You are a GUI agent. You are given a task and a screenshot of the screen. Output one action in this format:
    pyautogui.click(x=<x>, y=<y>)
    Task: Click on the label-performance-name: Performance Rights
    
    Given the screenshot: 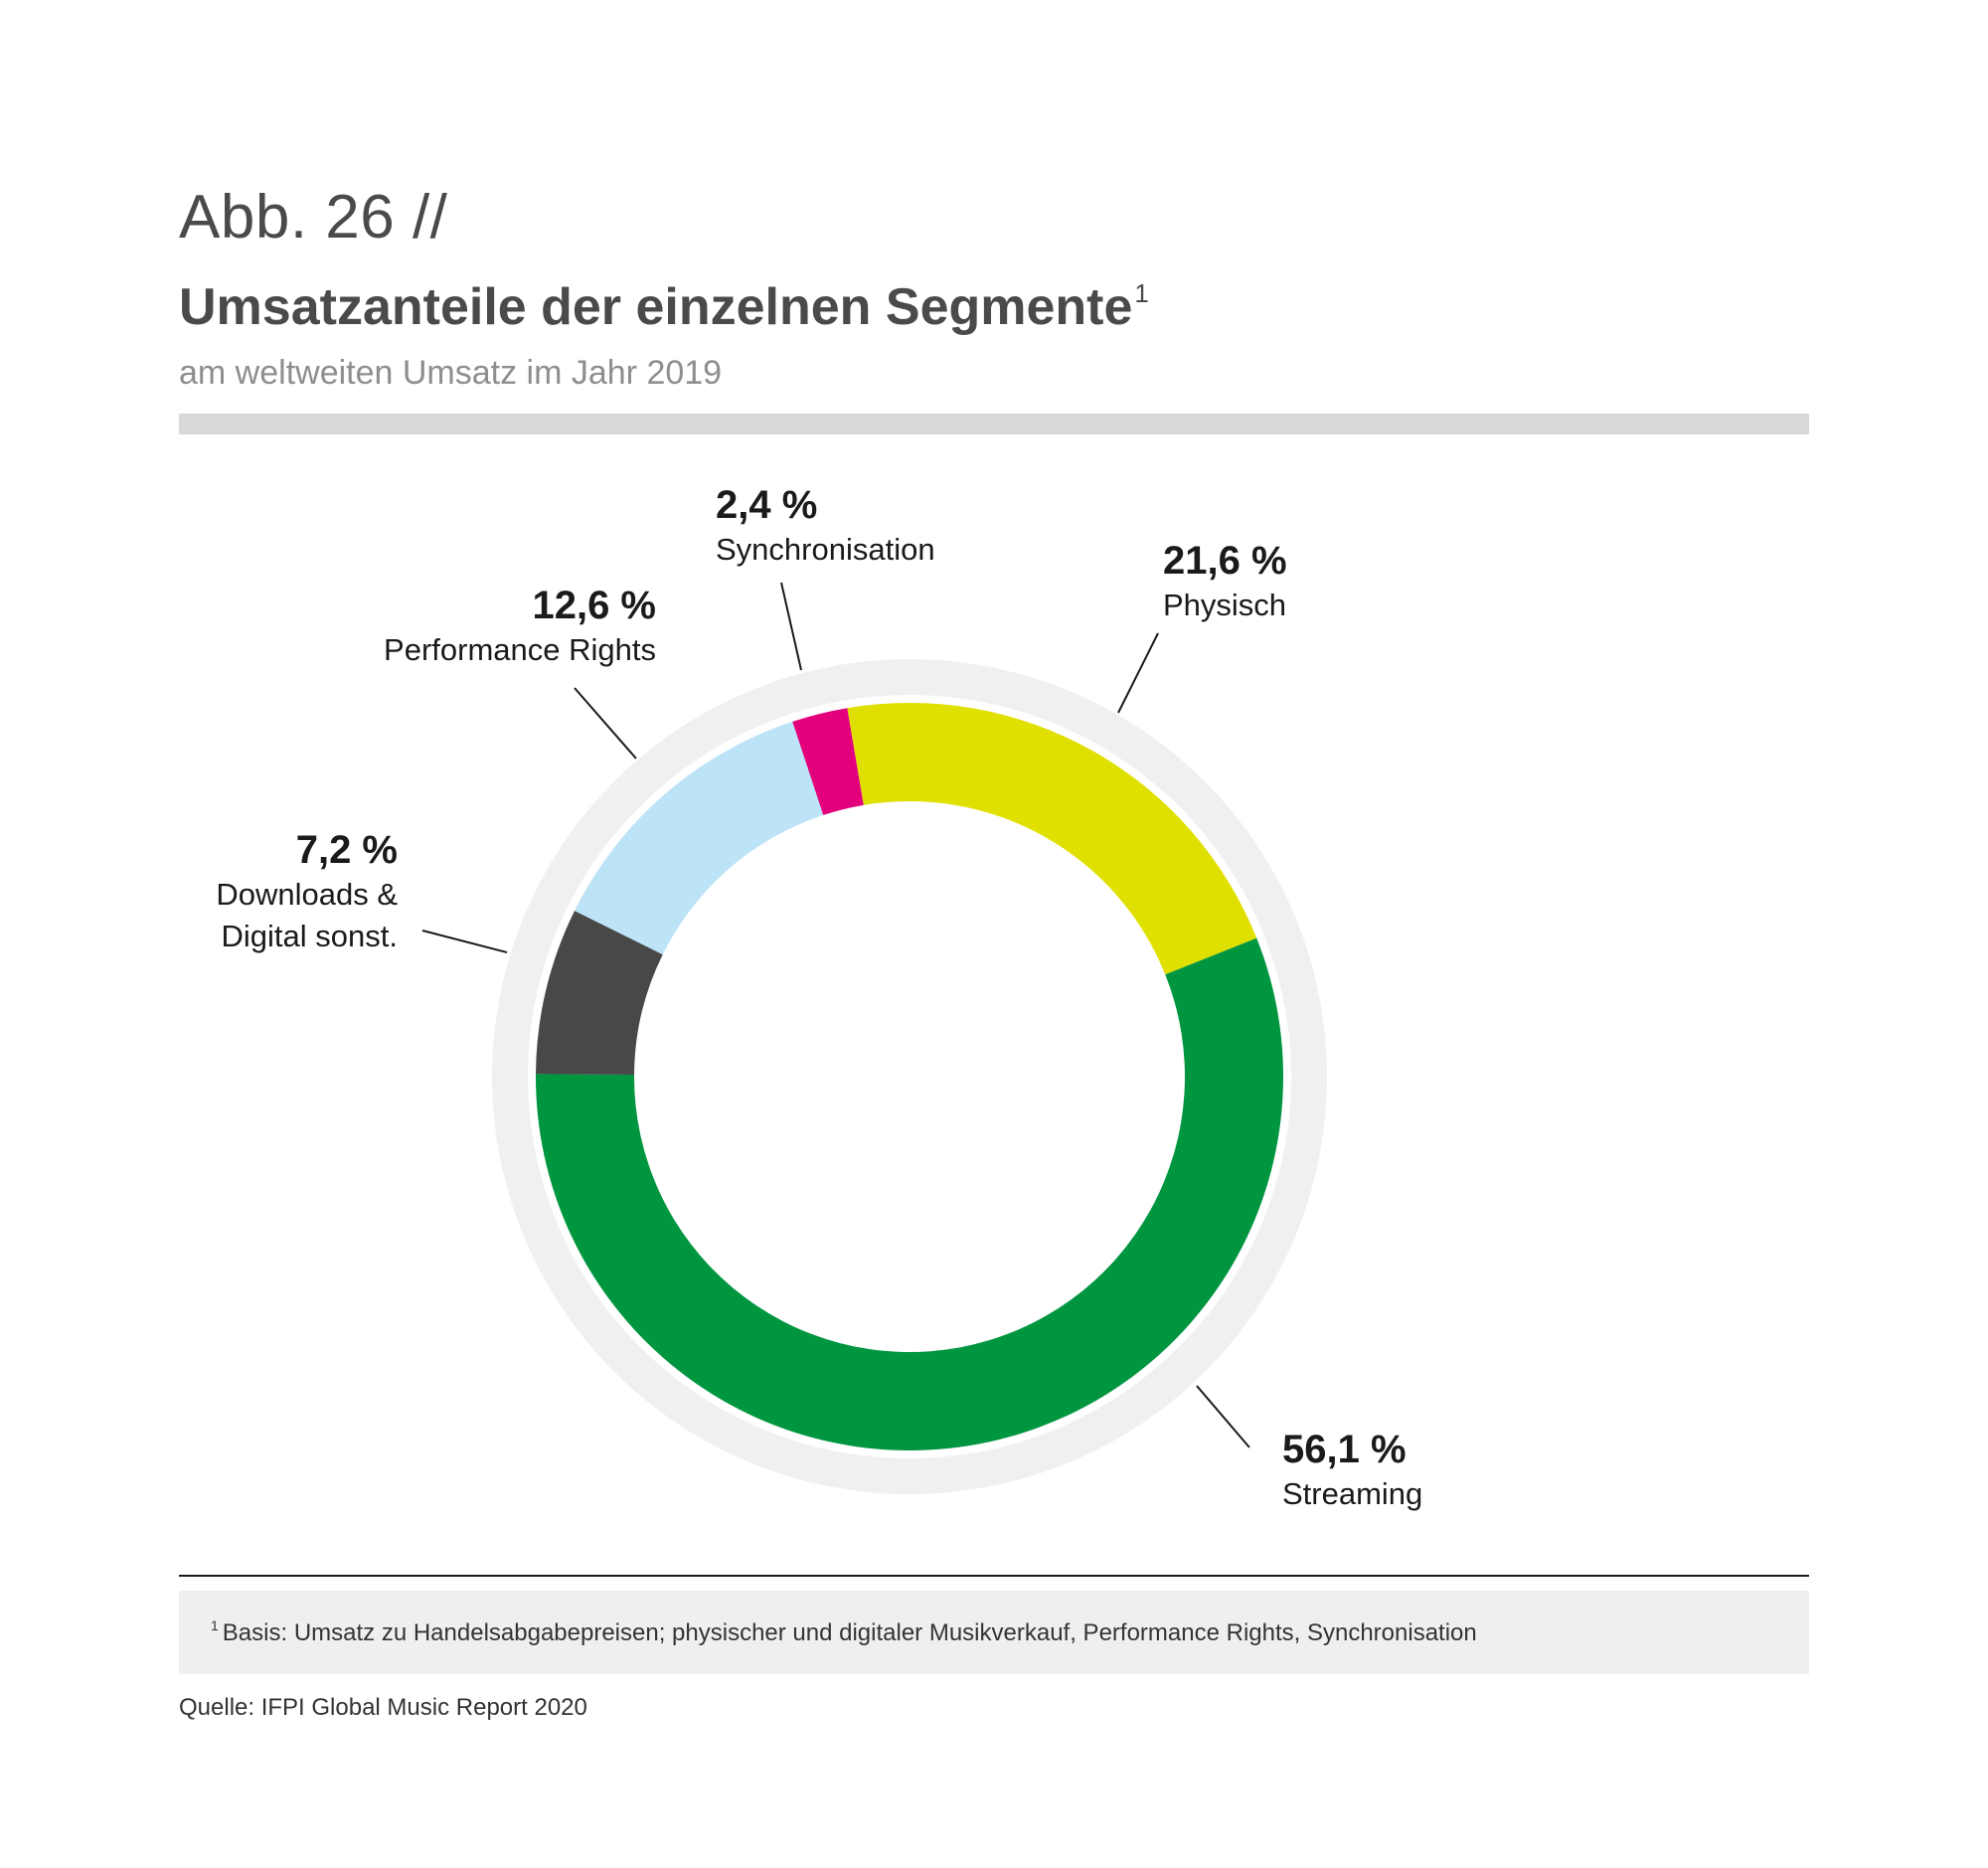 What is the action you would take?
    pyautogui.click(x=520, y=649)
    